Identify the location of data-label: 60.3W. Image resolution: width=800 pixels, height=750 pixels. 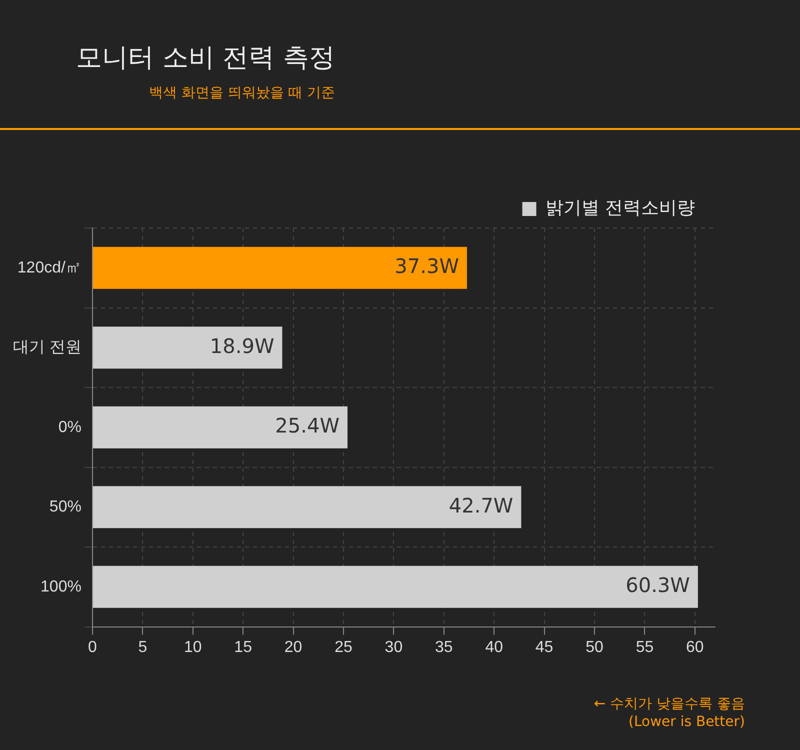
(658, 585).